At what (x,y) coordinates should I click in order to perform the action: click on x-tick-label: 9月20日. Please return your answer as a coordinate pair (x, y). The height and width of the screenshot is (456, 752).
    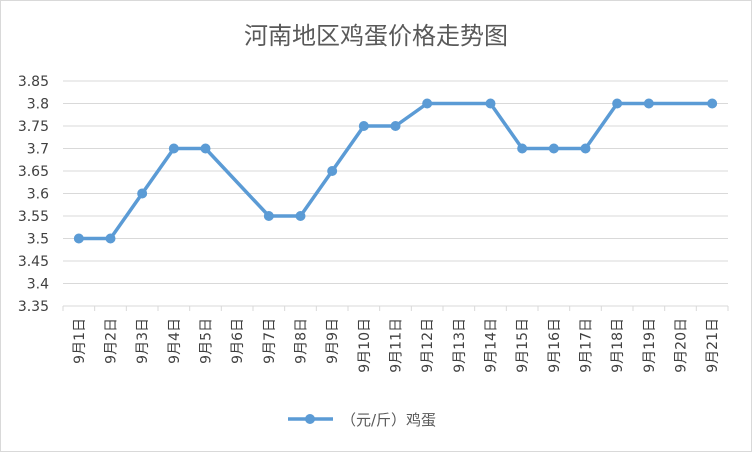
    Looking at the image, I should click on (682, 345).